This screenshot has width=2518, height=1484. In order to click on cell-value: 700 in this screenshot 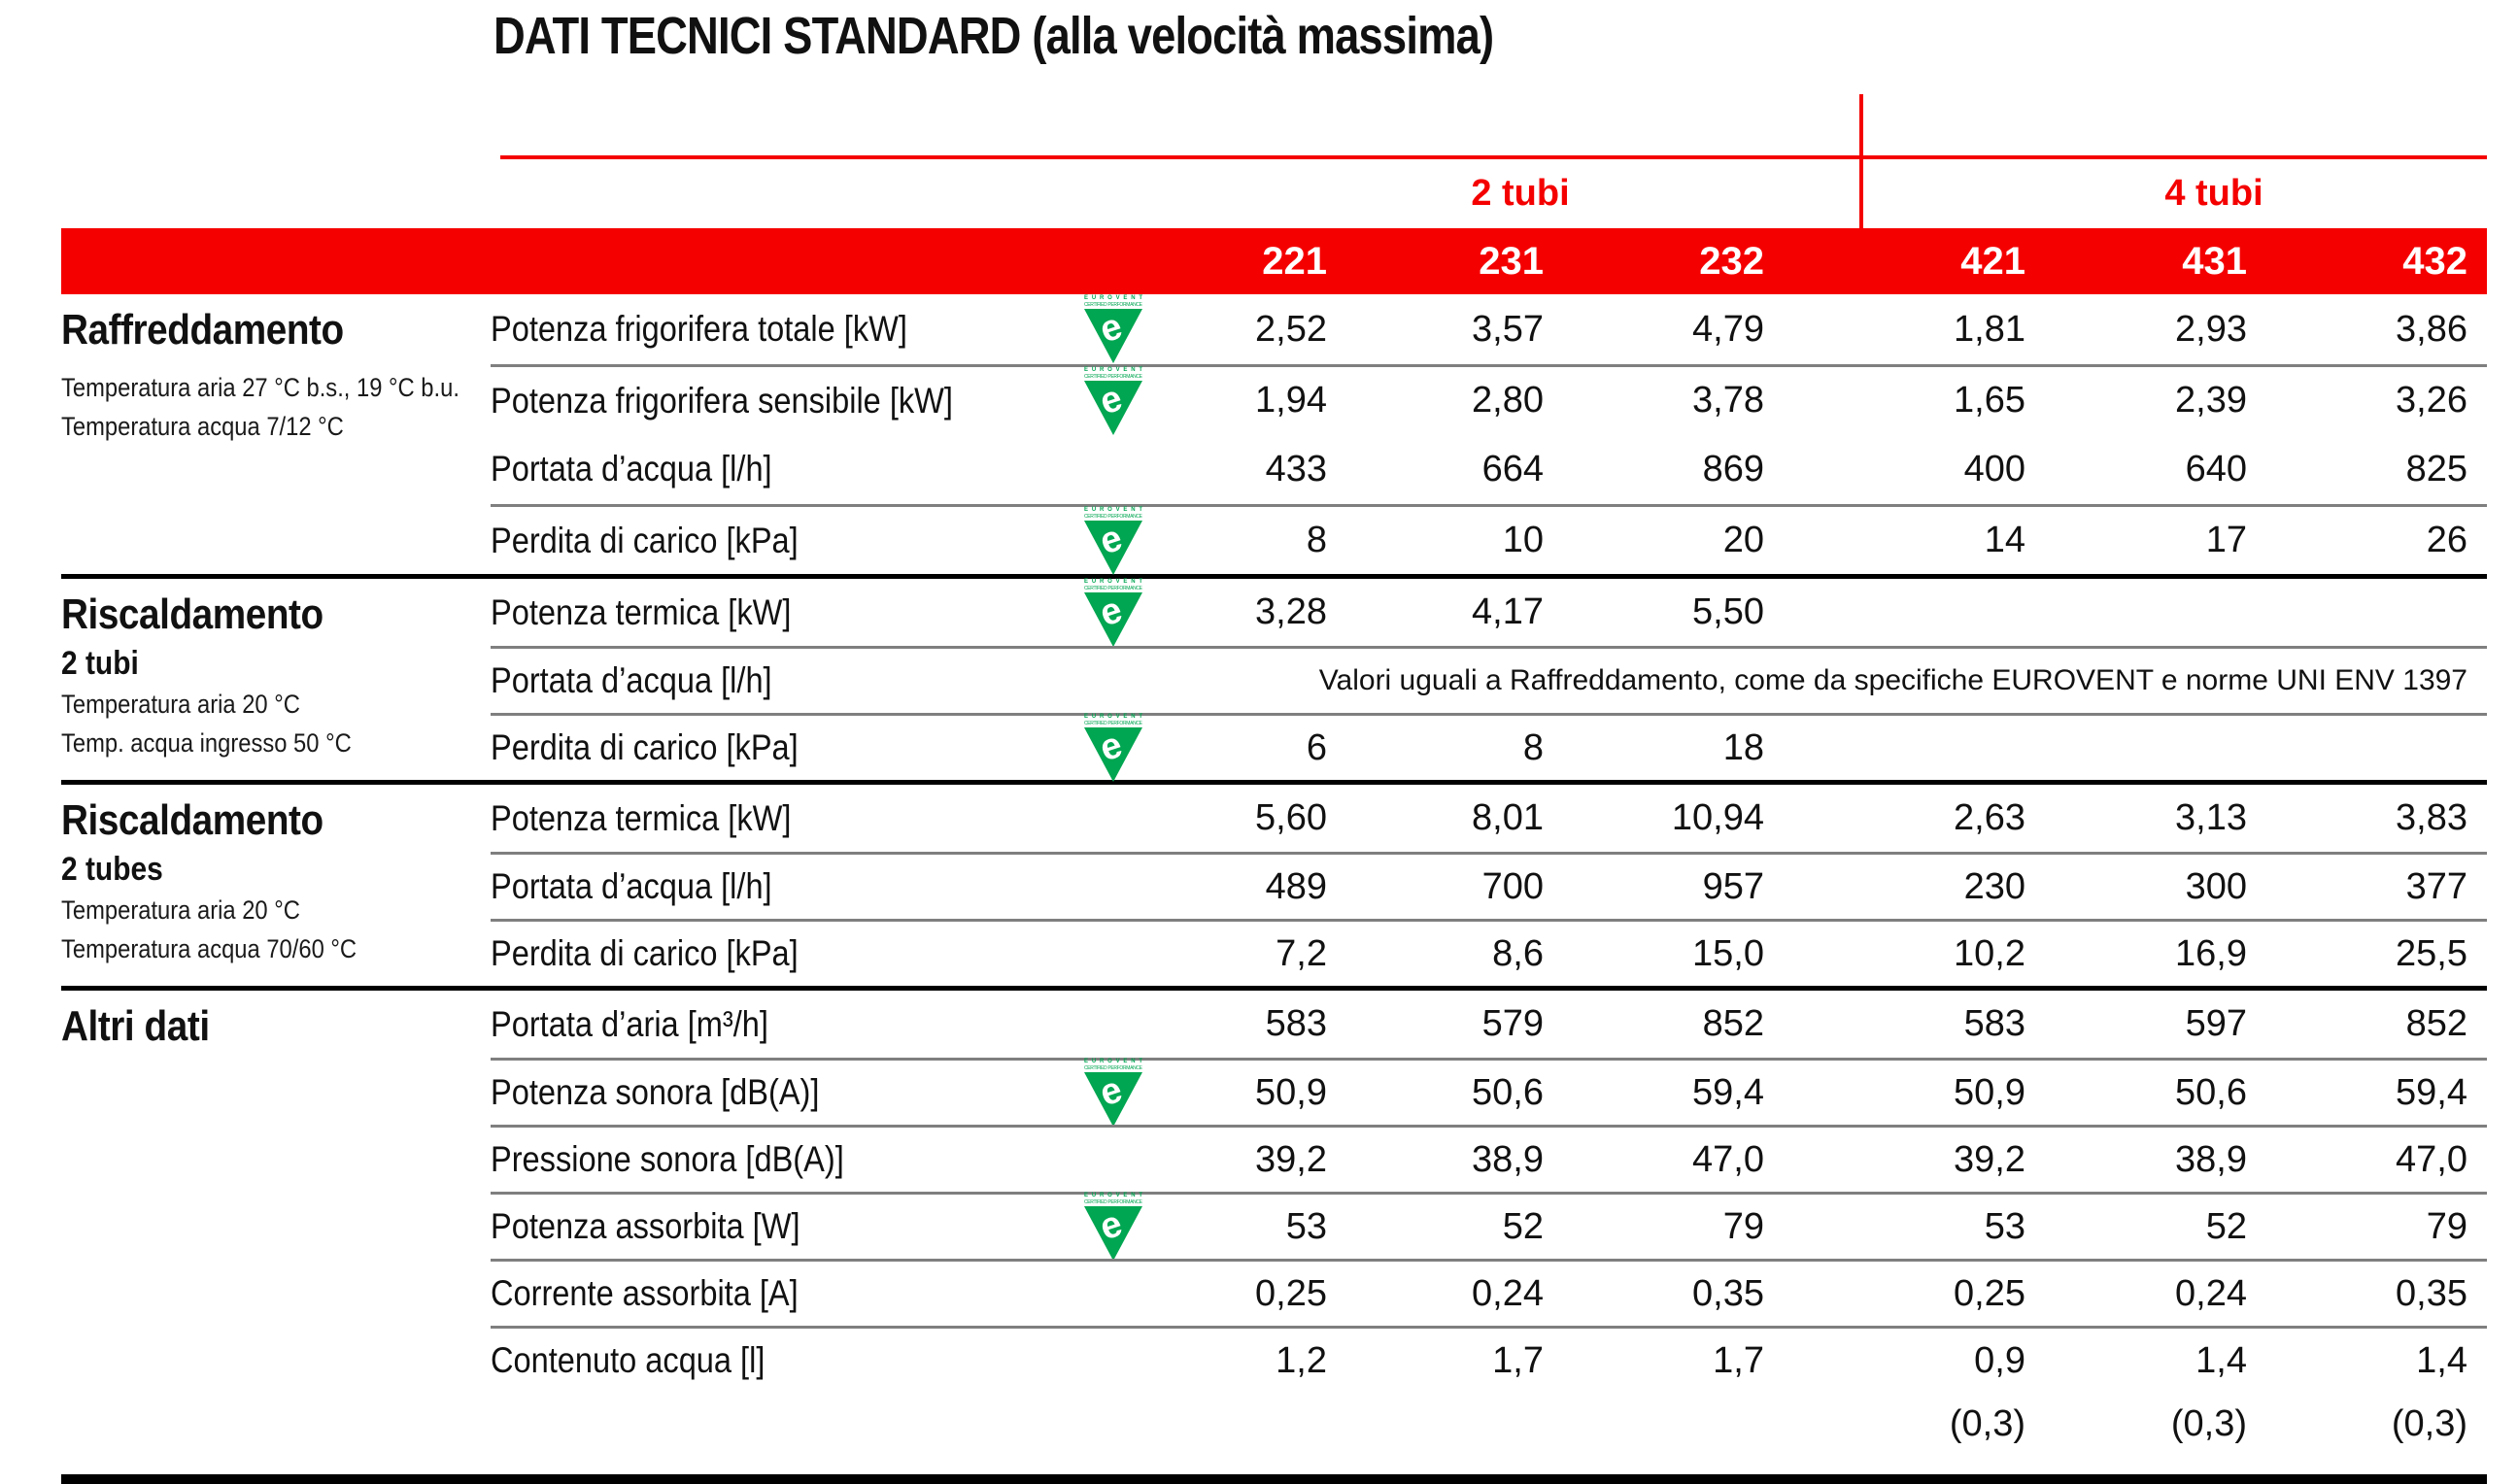, I will do `click(1512, 886)`.